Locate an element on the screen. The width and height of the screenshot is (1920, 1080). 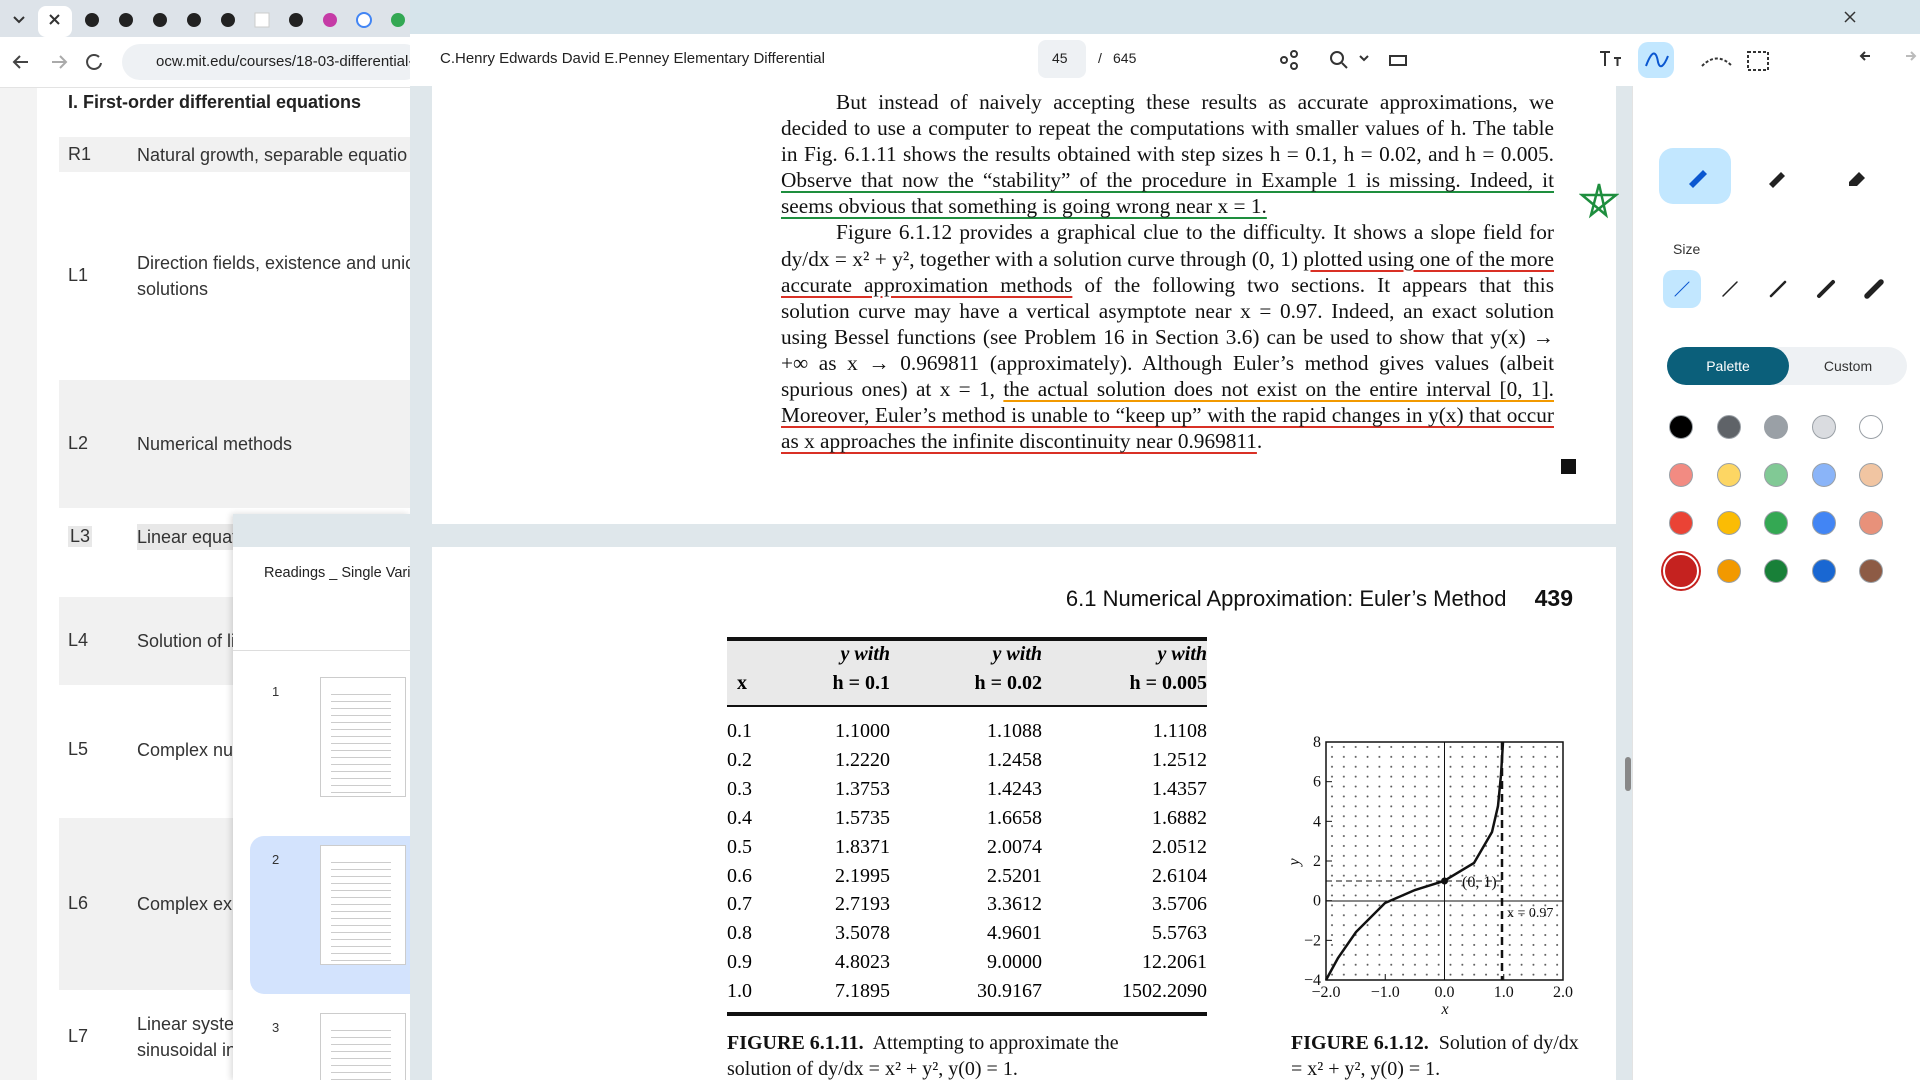
row-title: Numerical methods is located at coordinates (215, 444).